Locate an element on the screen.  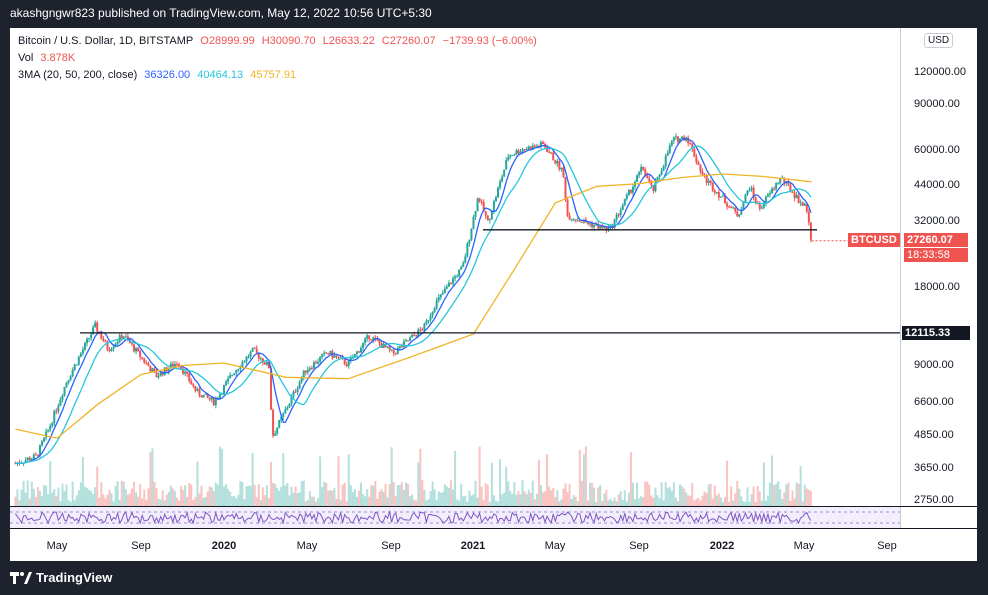
x-tick-label: 2020 is located at coordinates (224, 546).